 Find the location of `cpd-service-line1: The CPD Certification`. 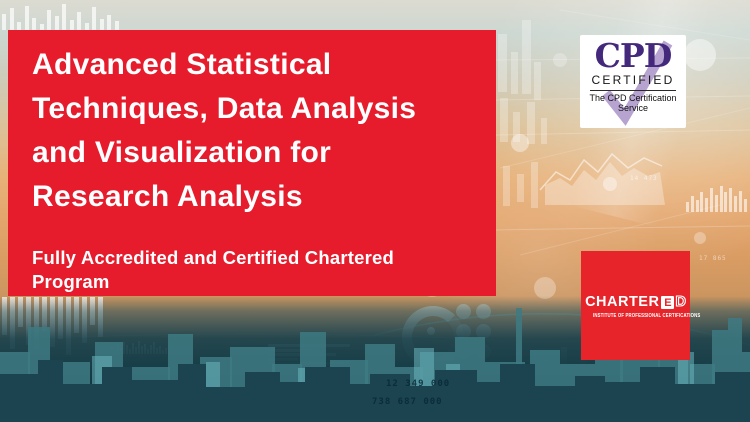

cpd-service-line1: The CPD Certification is located at coordinates (633, 98).